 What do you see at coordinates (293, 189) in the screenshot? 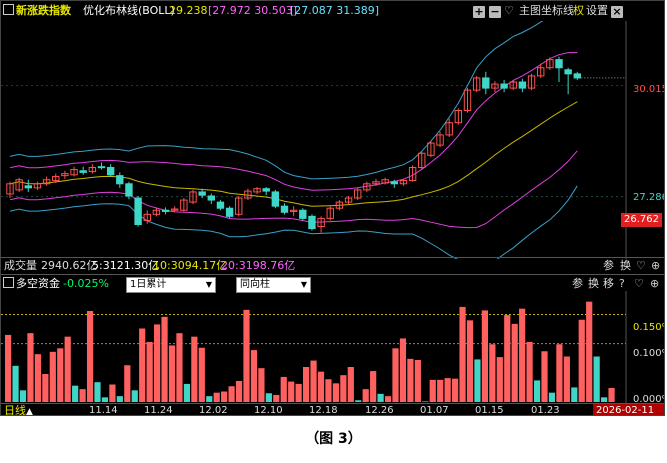
I see `boll-lower-line` at bounding box center [293, 189].